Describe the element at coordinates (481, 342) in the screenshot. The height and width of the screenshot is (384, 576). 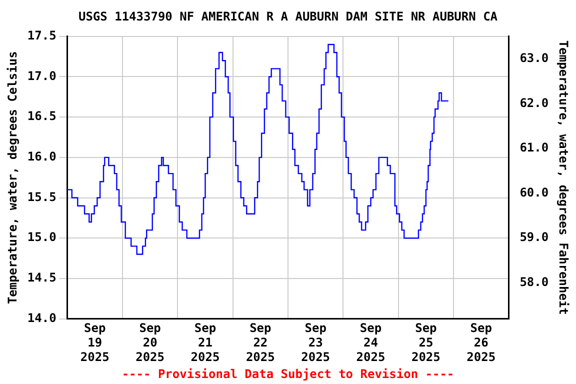
I see `x-tick-label: Sep 26 2025` at that location.